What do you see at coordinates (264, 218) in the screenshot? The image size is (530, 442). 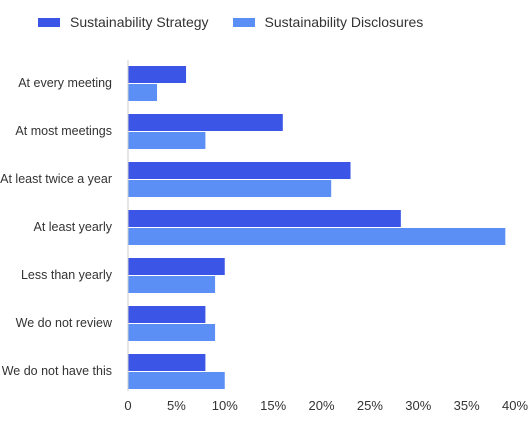 I see `bar-sustainability-strategy-at-least-yearly` at bounding box center [264, 218].